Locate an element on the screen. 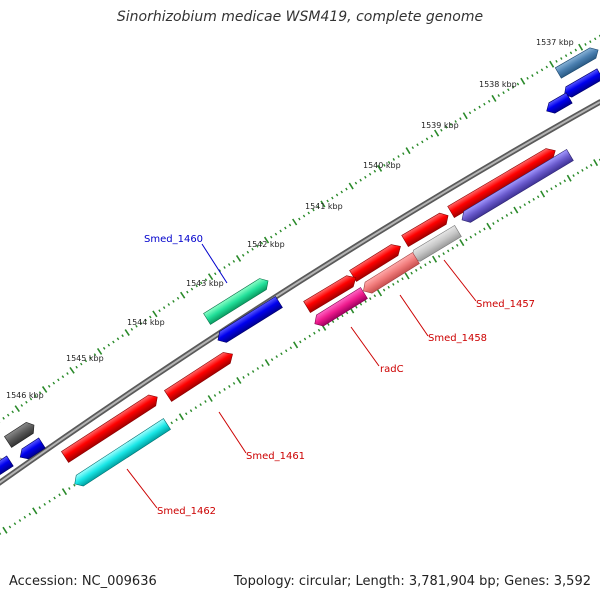  gene-arrow-dark is located at coordinates (20, 434).